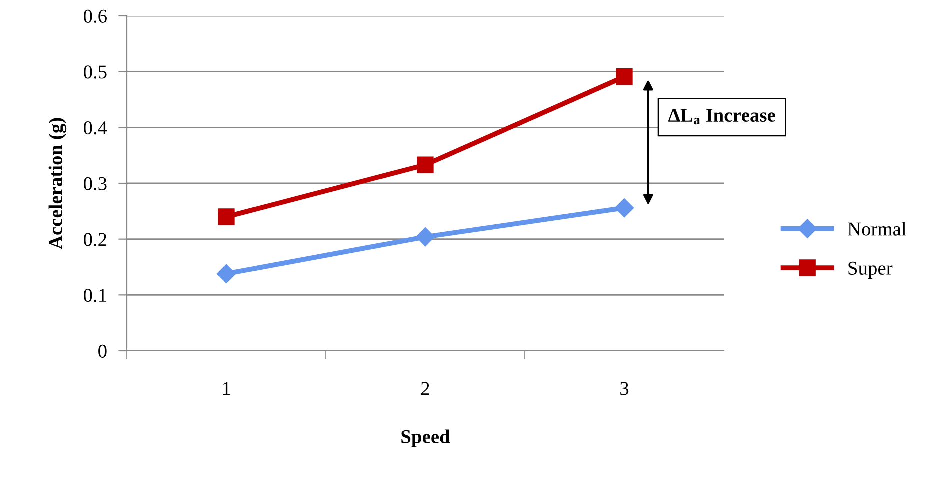 This screenshot has width=948, height=481. What do you see at coordinates (722, 116) in the screenshot?
I see `annotation: ΔL$_{a}$ Increase` at bounding box center [722, 116].